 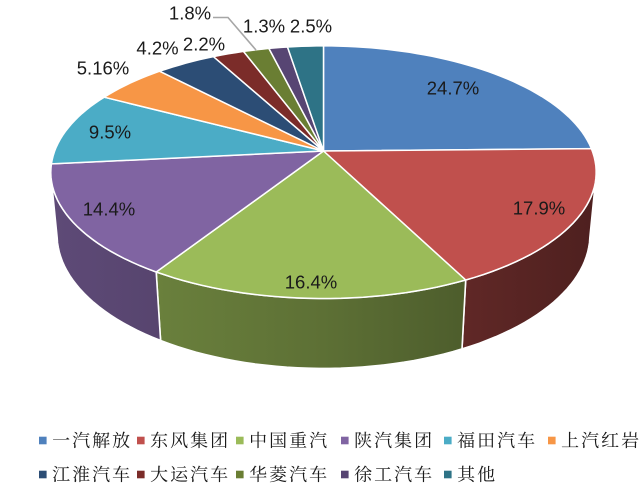 What do you see at coordinates (539, 208) in the screenshot?
I see `svg-text: 17.9%` at bounding box center [539, 208].